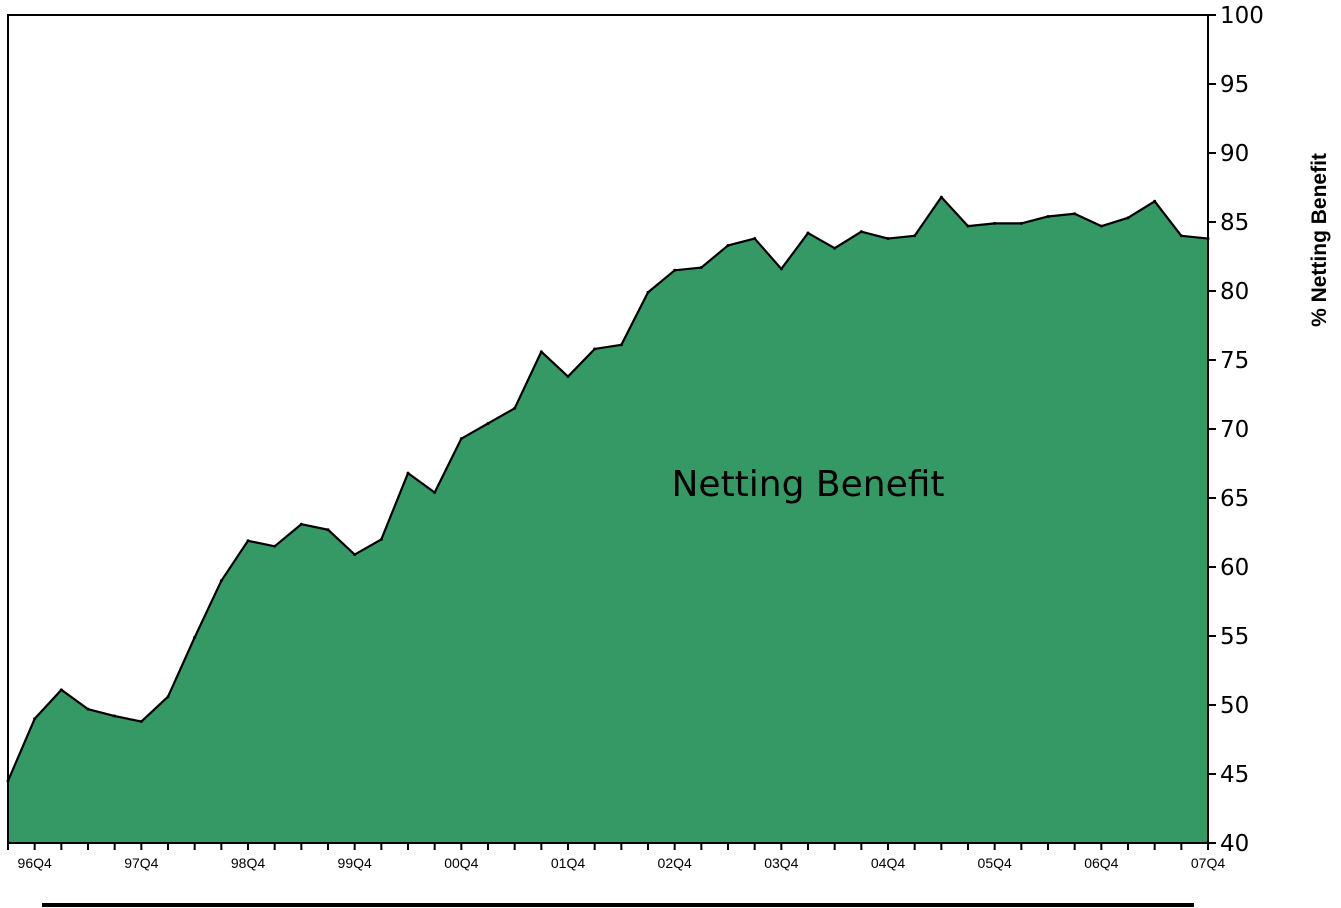 This screenshot has width=1341, height=908. I want to click on x-tick-label: 07Q4, so click(1208, 863).